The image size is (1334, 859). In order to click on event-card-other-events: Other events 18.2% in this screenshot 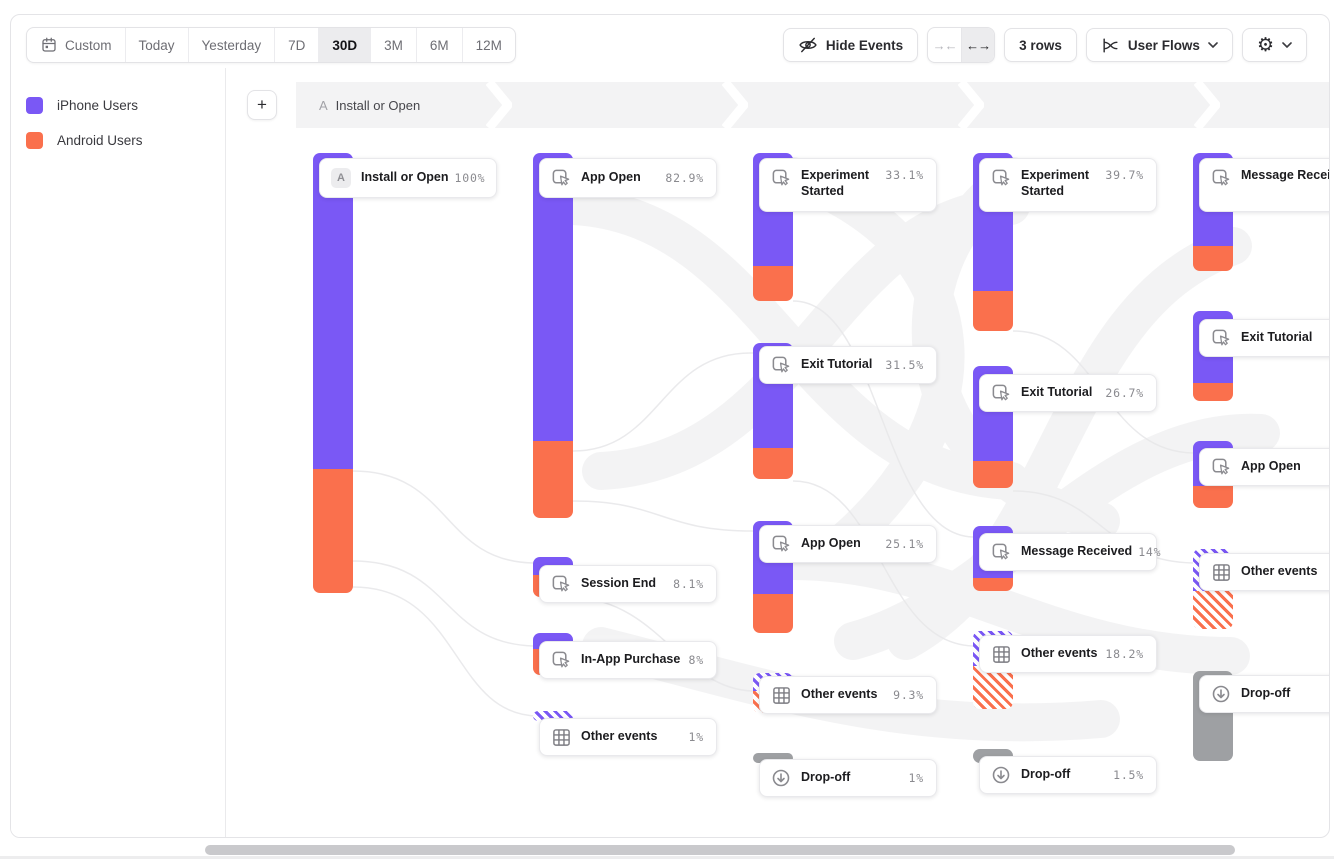, I will do `click(1068, 654)`.